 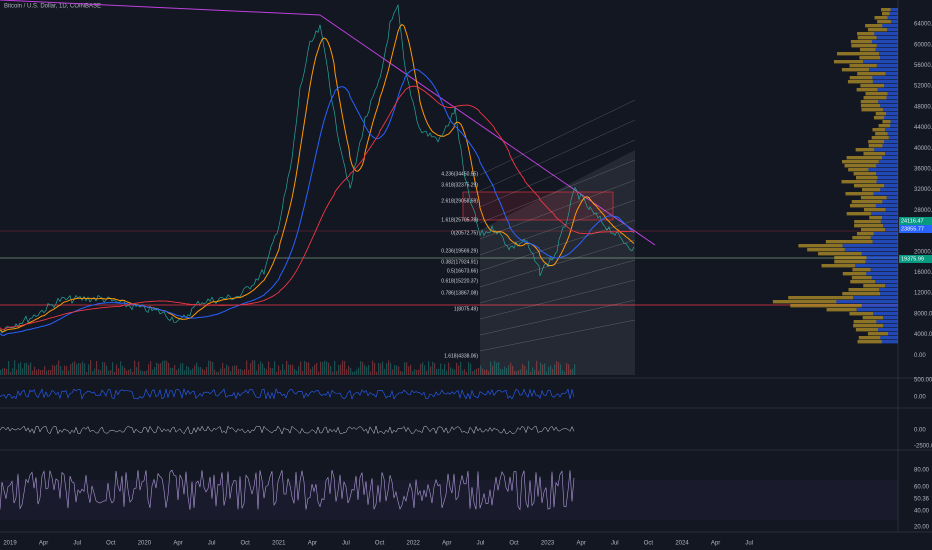 I want to click on fib-label: 0.5(16673.66), so click(x=462, y=271).